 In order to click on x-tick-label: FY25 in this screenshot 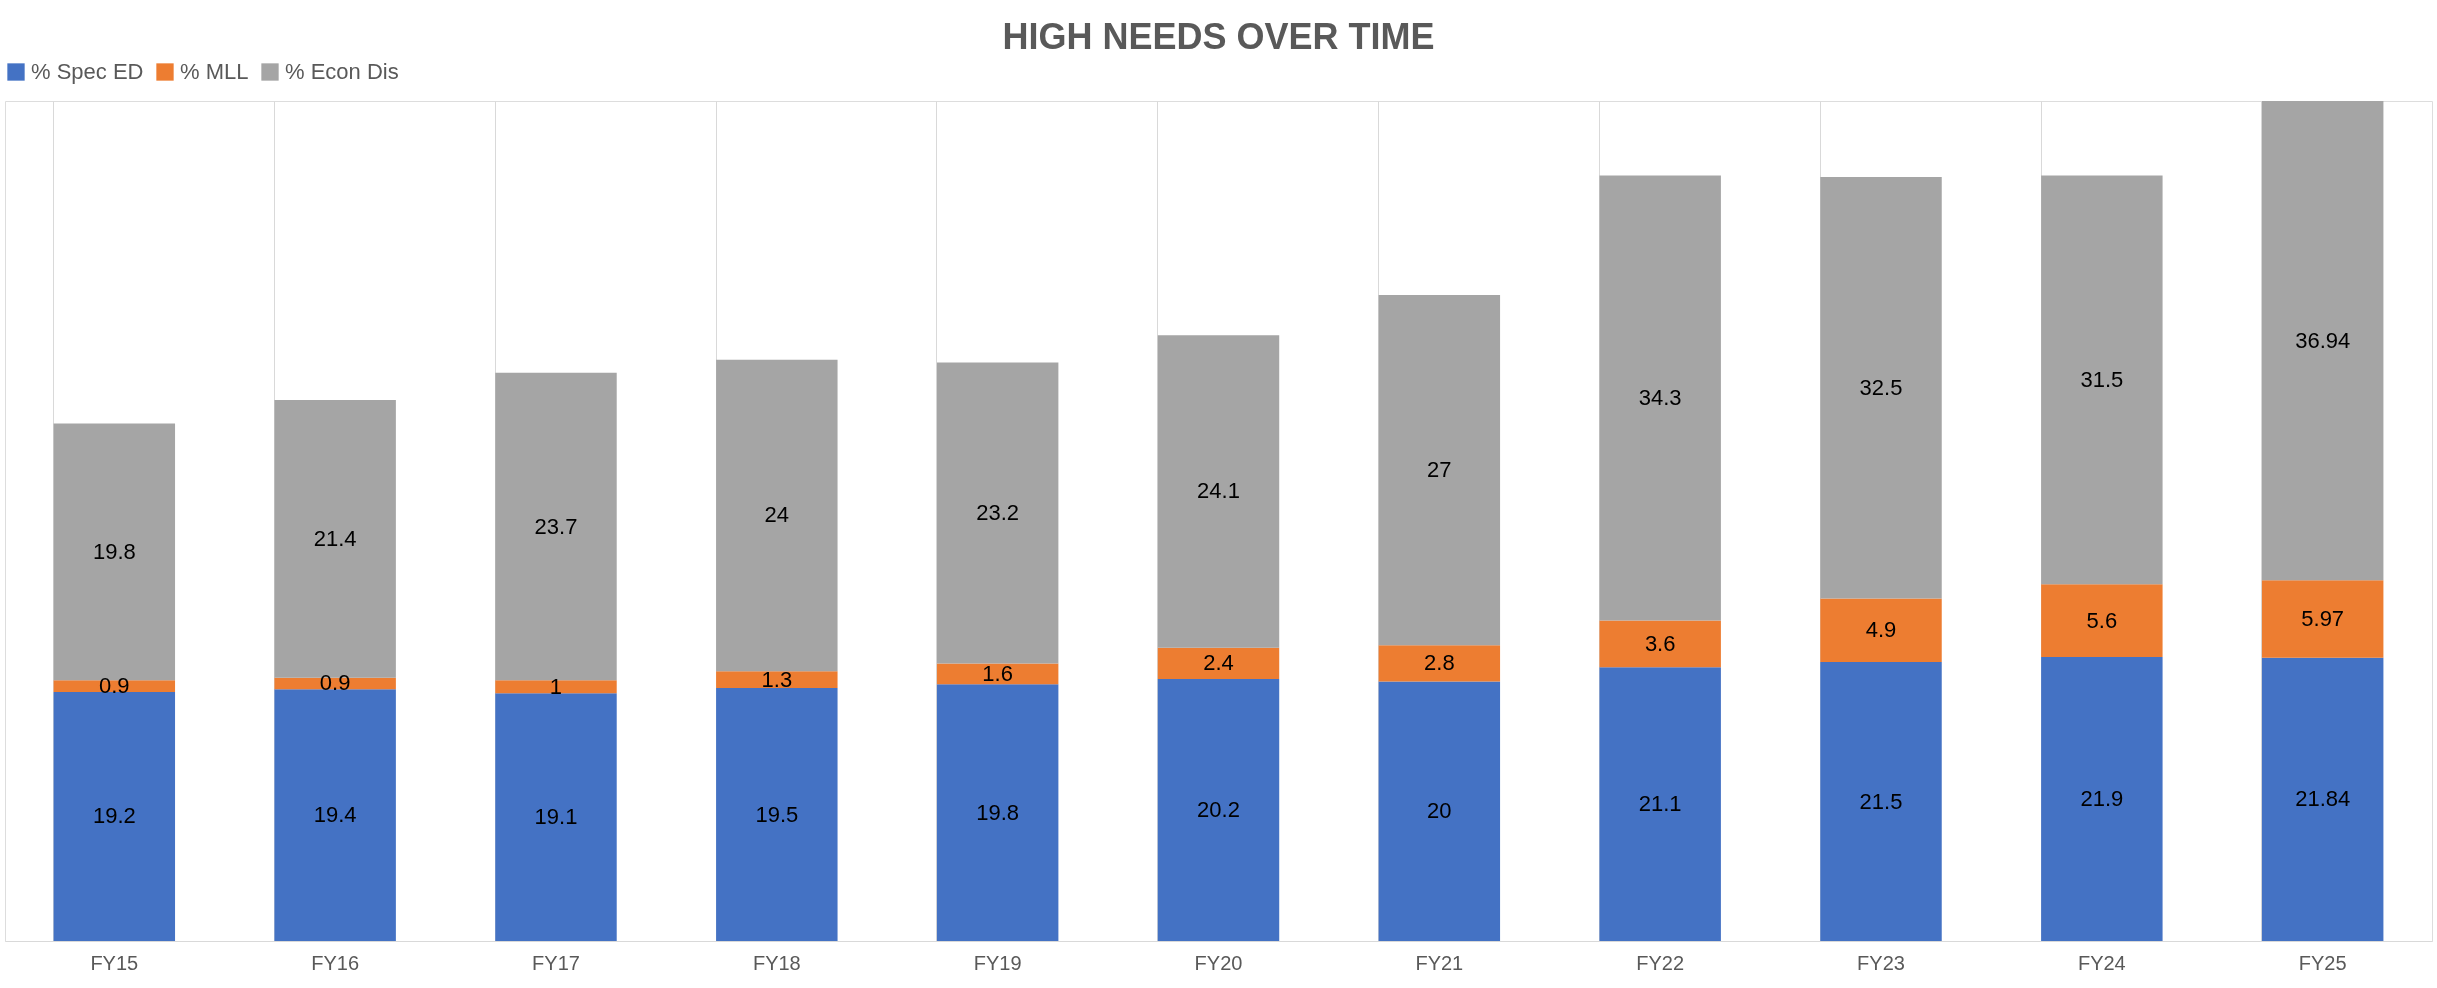, I will do `click(2322, 962)`.